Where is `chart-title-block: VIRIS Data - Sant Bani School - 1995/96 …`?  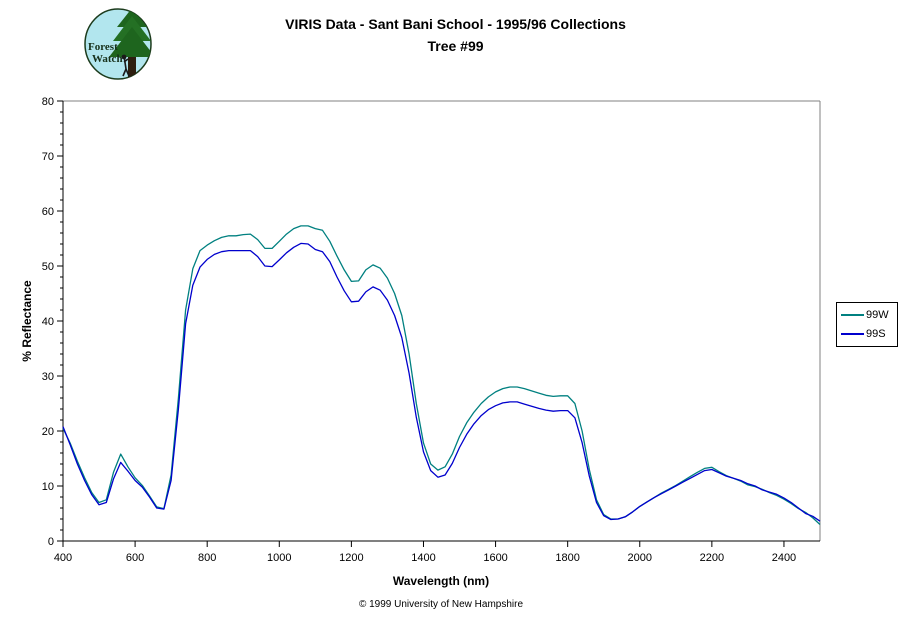
chart-title-block: VIRIS Data - Sant Bani School - 1995/96 … is located at coordinates (455, 35).